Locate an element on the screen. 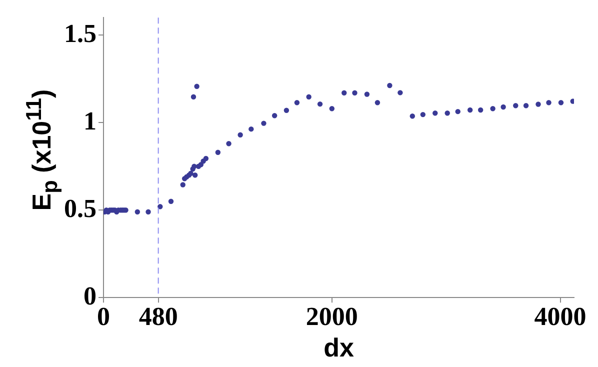 Image resolution: width=598 pixels, height=367 pixels. x-tick-label: 2000 is located at coordinates (332, 316).